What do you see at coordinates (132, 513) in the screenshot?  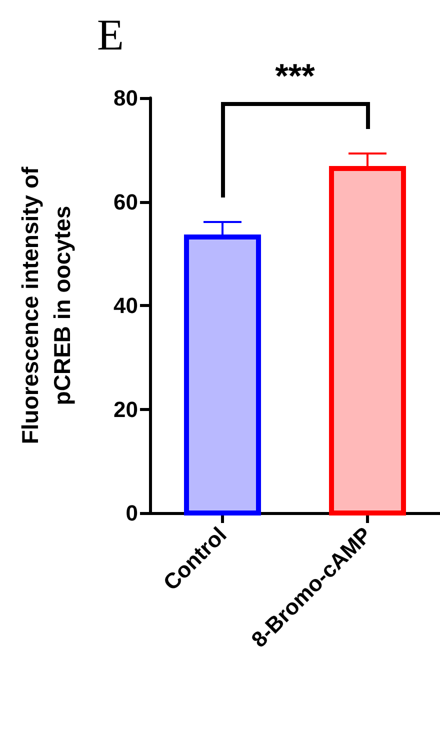 I see `y-tick-label: 0` at bounding box center [132, 513].